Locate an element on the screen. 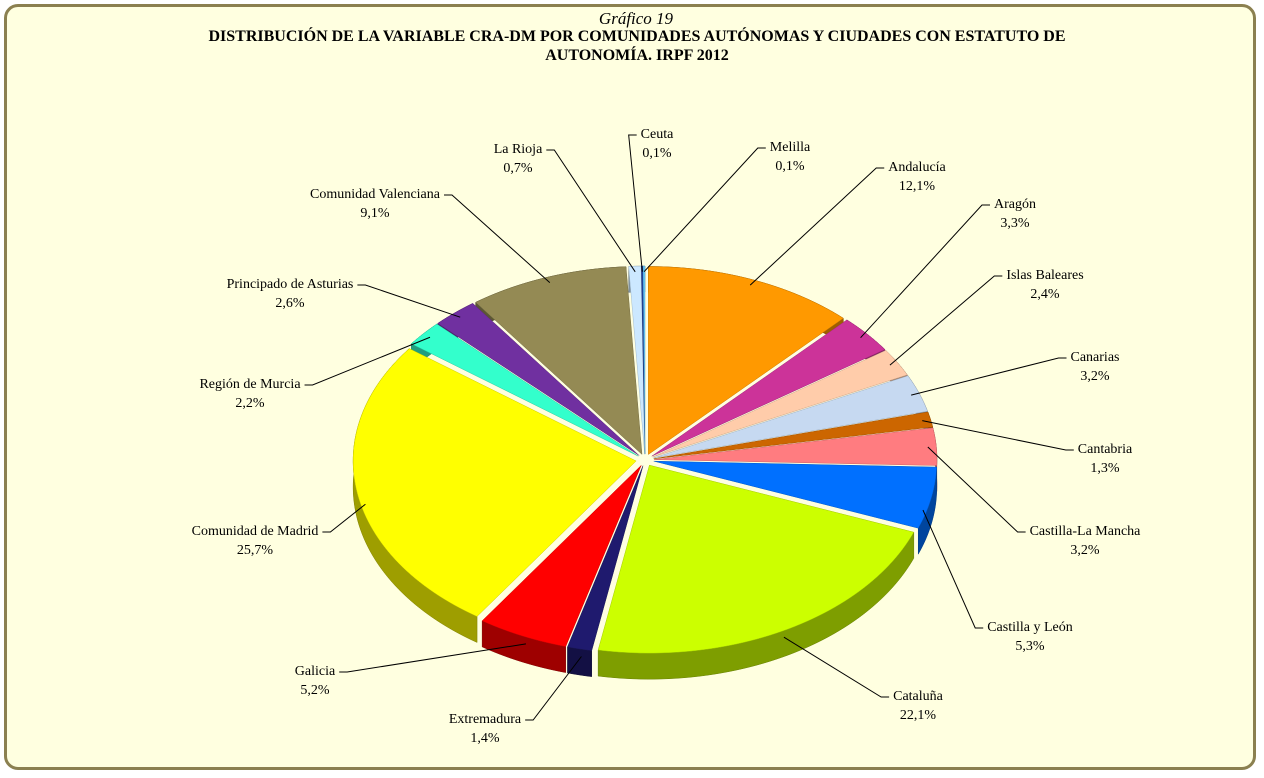 The height and width of the screenshot is (778, 1264). slice-label: Extremadura is located at coordinates (485, 719).